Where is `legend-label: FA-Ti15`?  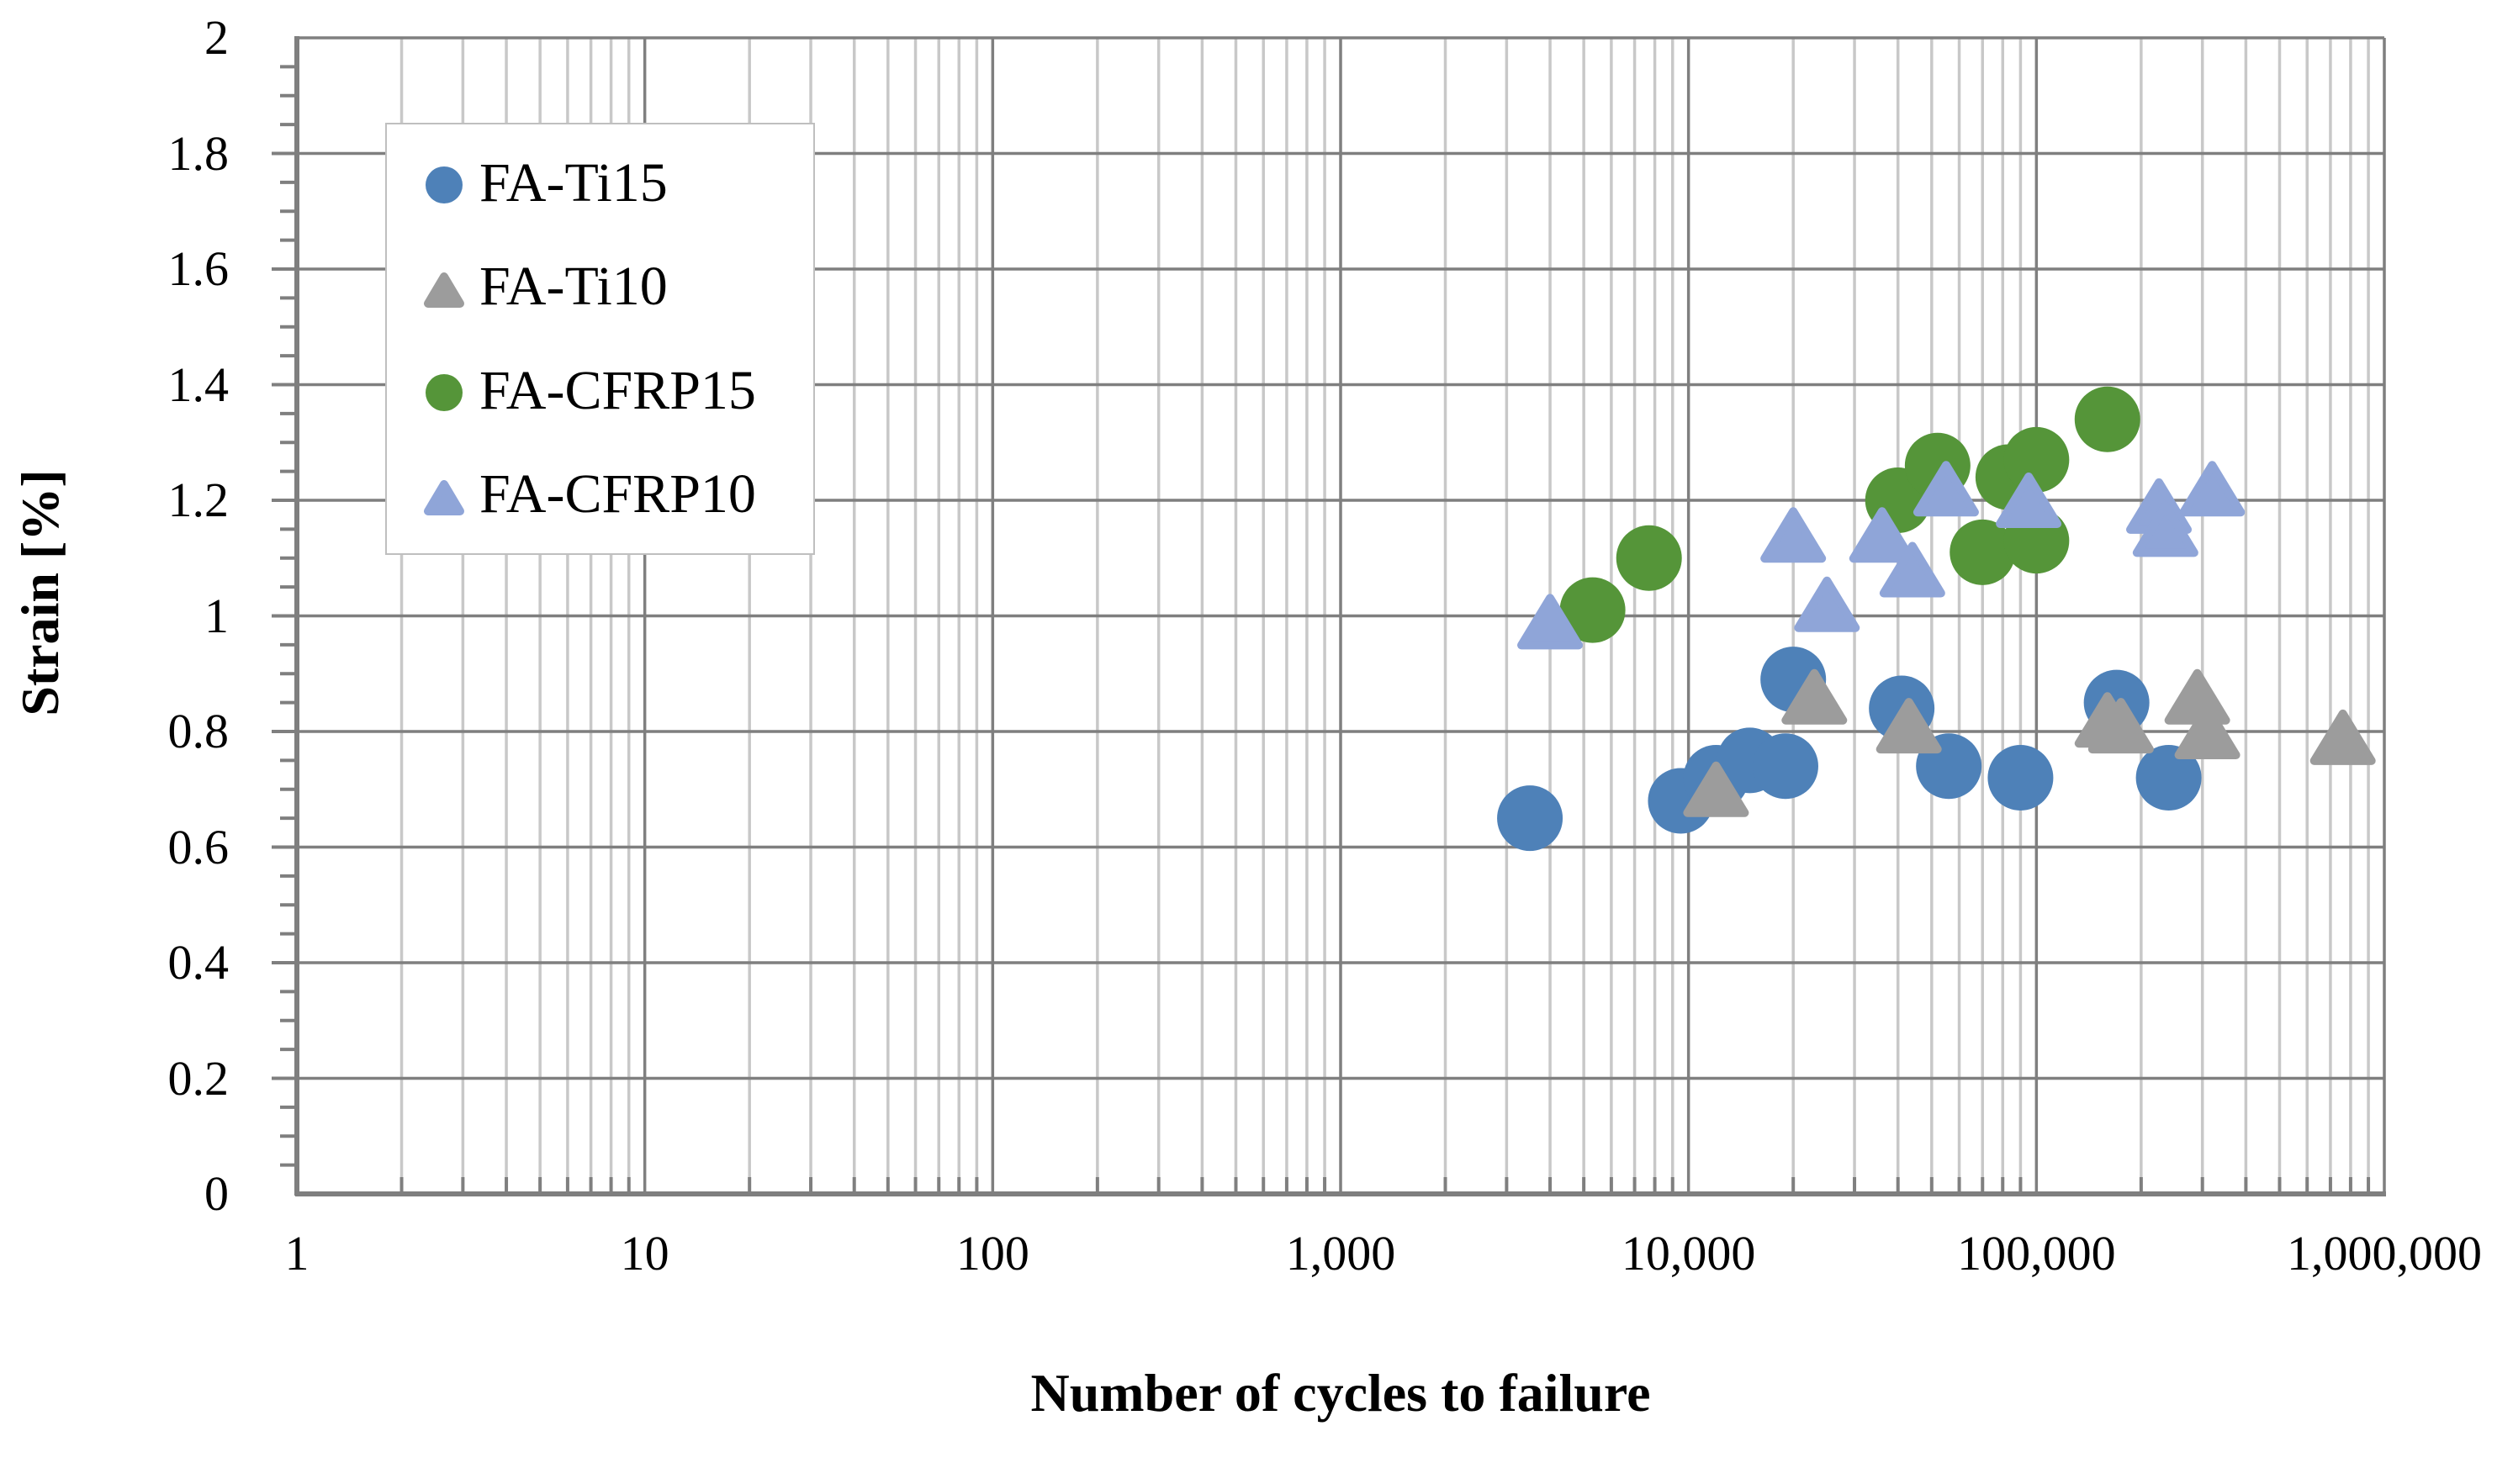
legend-label: FA-Ti15 is located at coordinates (574, 182).